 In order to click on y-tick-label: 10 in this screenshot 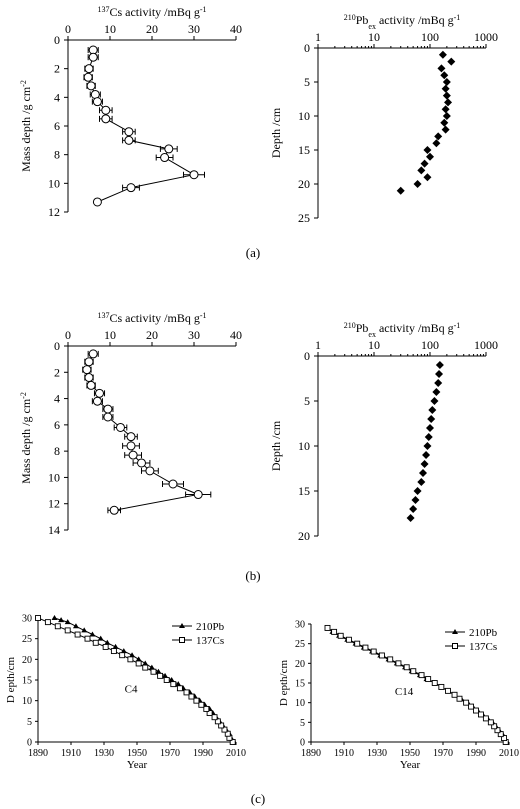, I will do `click(54, 183)`.